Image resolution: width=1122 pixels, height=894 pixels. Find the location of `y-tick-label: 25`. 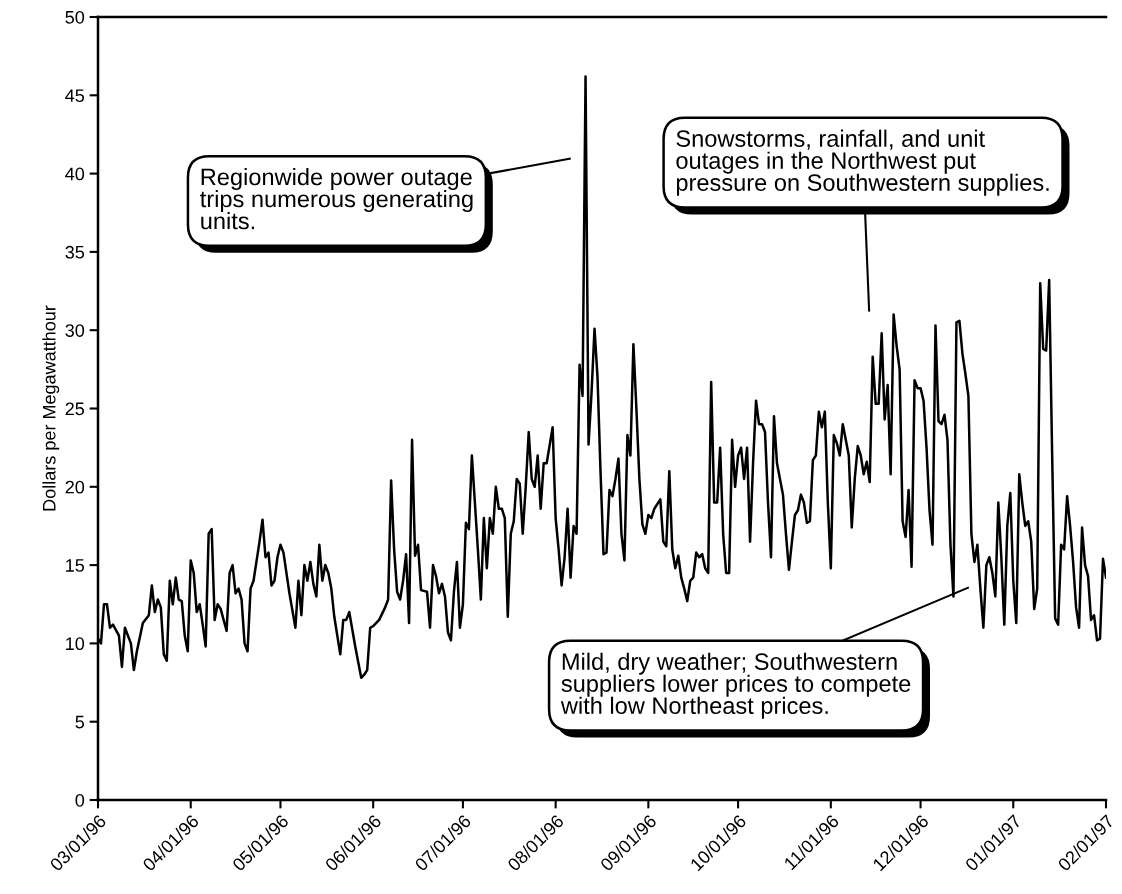

y-tick-label: 25 is located at coordinates (75, 409).